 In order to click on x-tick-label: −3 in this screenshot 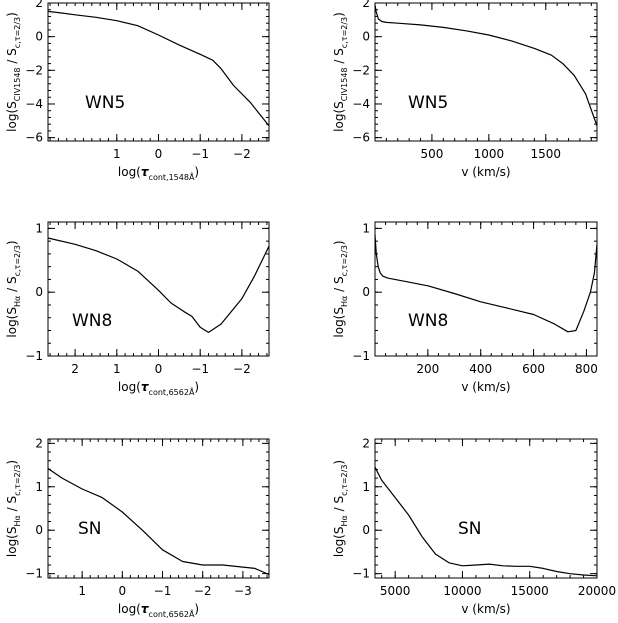, I will do `click(243, 591)`.